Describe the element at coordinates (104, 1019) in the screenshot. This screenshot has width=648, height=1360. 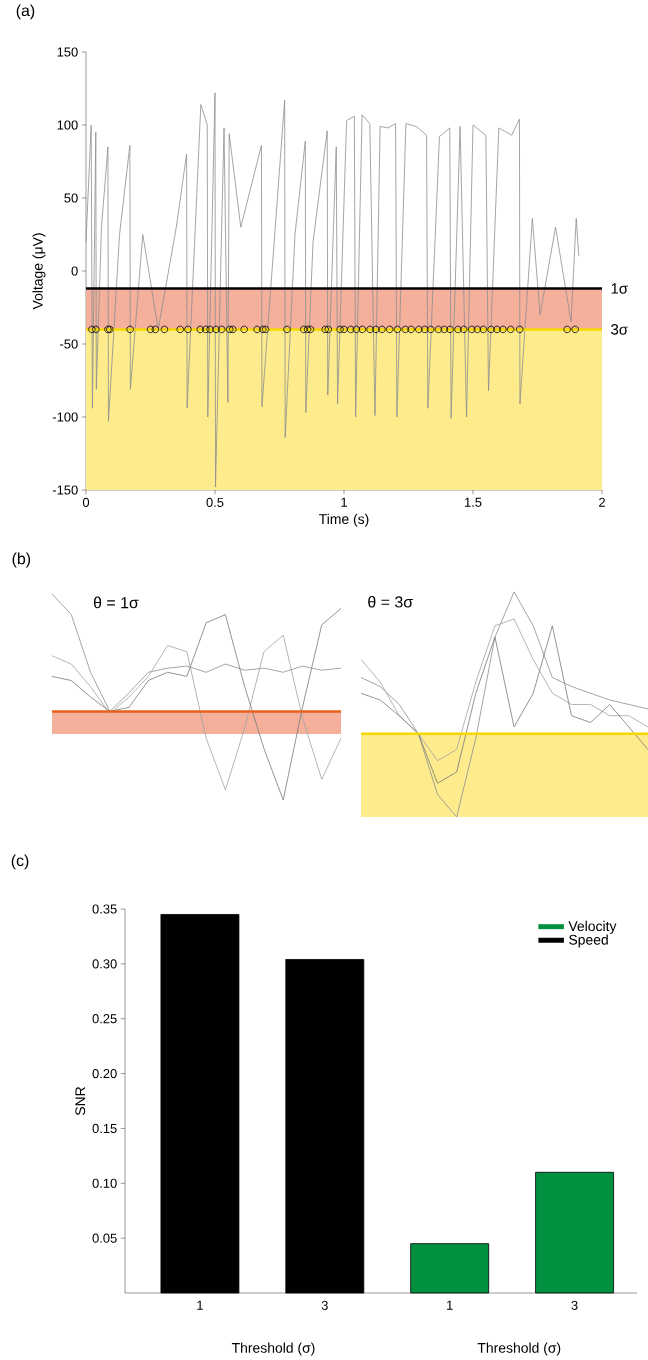
I see `y-tick-label: 0.25` at that location.